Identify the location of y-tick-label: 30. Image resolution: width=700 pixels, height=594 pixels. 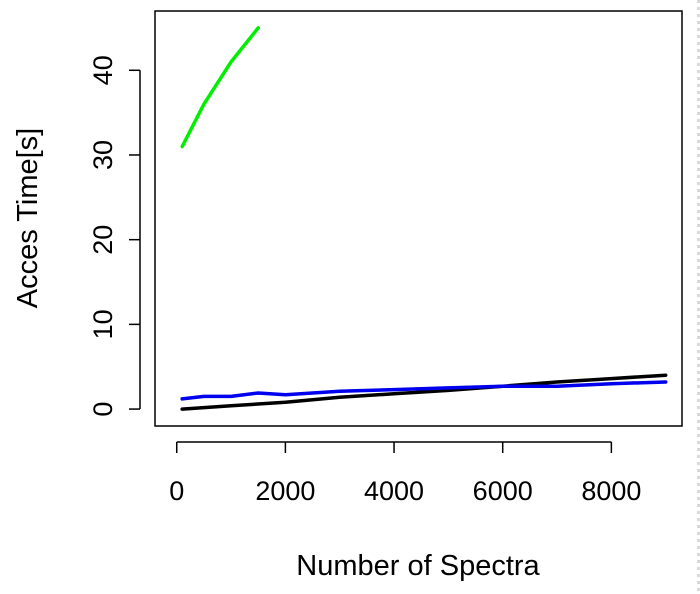
(103, 155).